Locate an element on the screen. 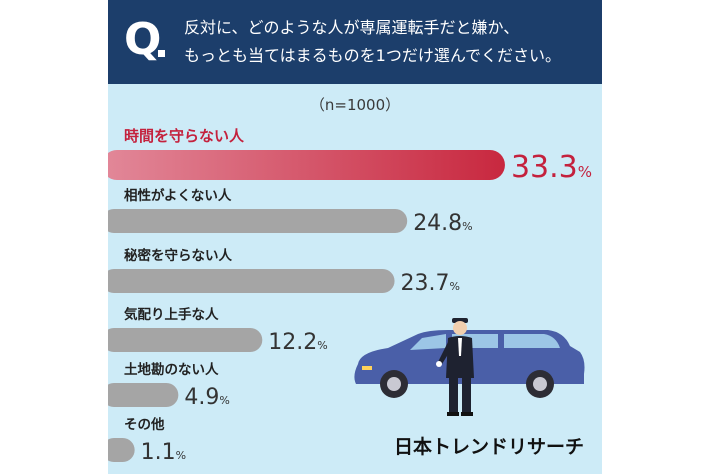 This screenshot has width=710, height=474. value-label: 23.7% is located at coordinates (430, 283).